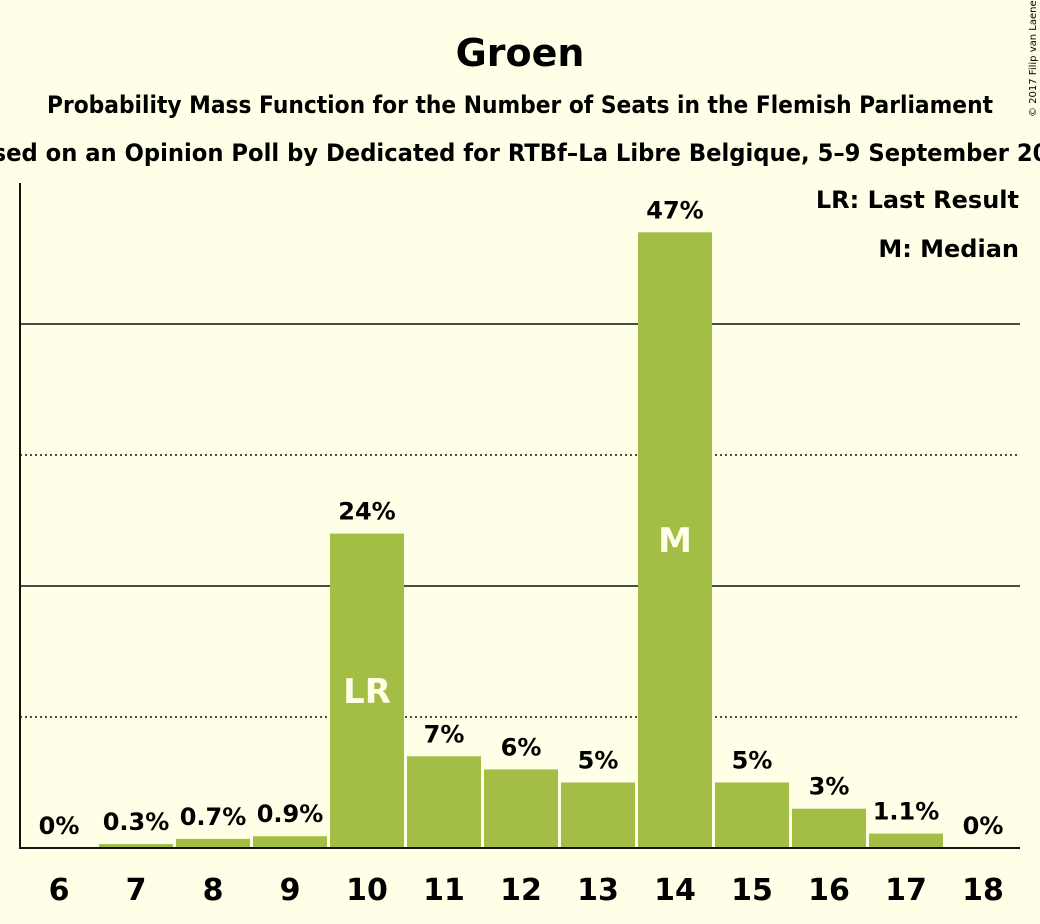 This screenshot has width=1040, height=924. I want to click on x-tick-9: 9, so click(290, 890).